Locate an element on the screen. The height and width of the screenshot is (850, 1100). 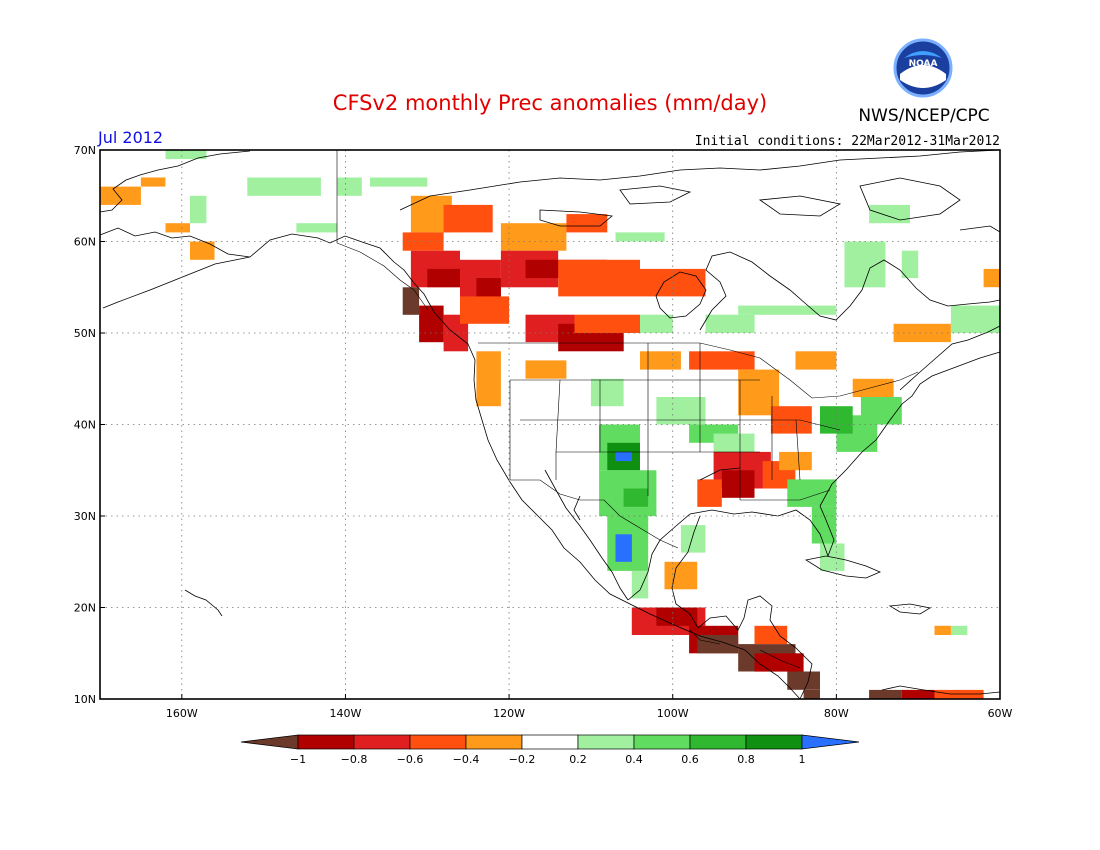
valid-month-label: Jul 2012 is located at coordinates (130, 137).